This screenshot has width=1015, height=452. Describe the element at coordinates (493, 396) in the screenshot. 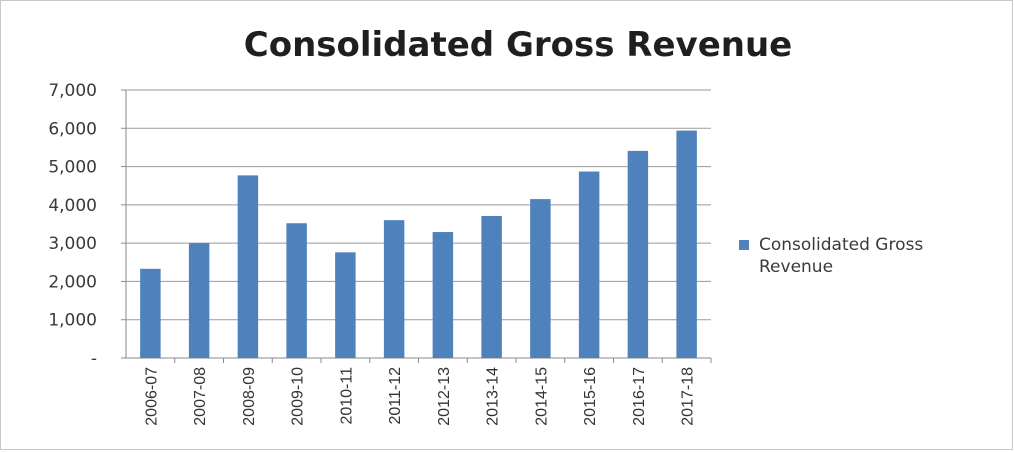

I see `x-category-label: 2013-14` at that location.